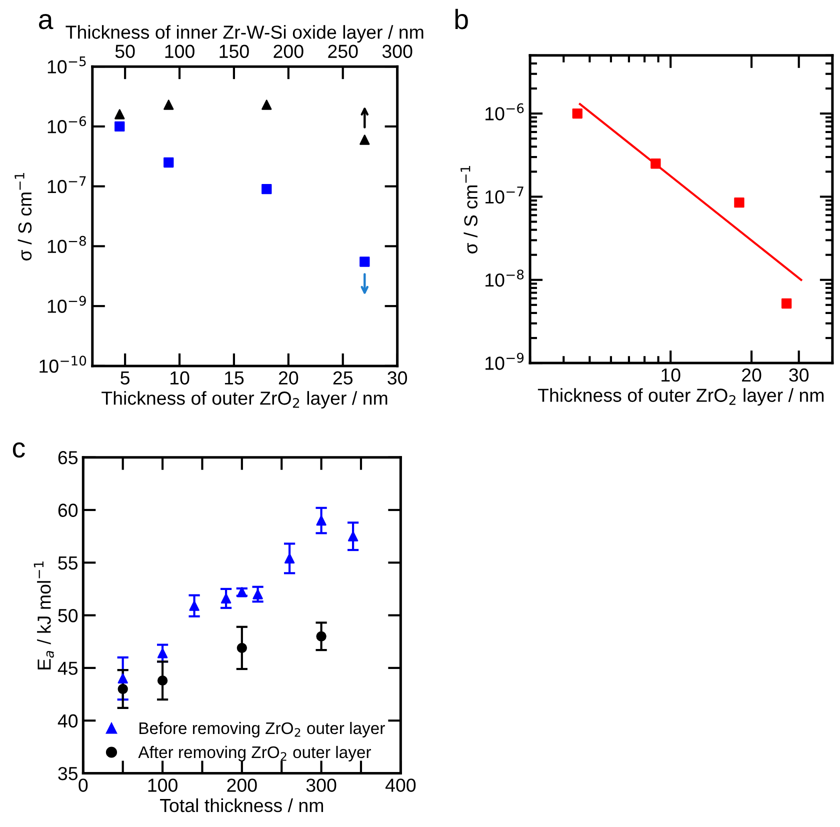 Image resolution: width=840 pixels, height=827 pixels. Describe the element at coordinates (18, 450) in the screenshot. I see `text: c` at that location.